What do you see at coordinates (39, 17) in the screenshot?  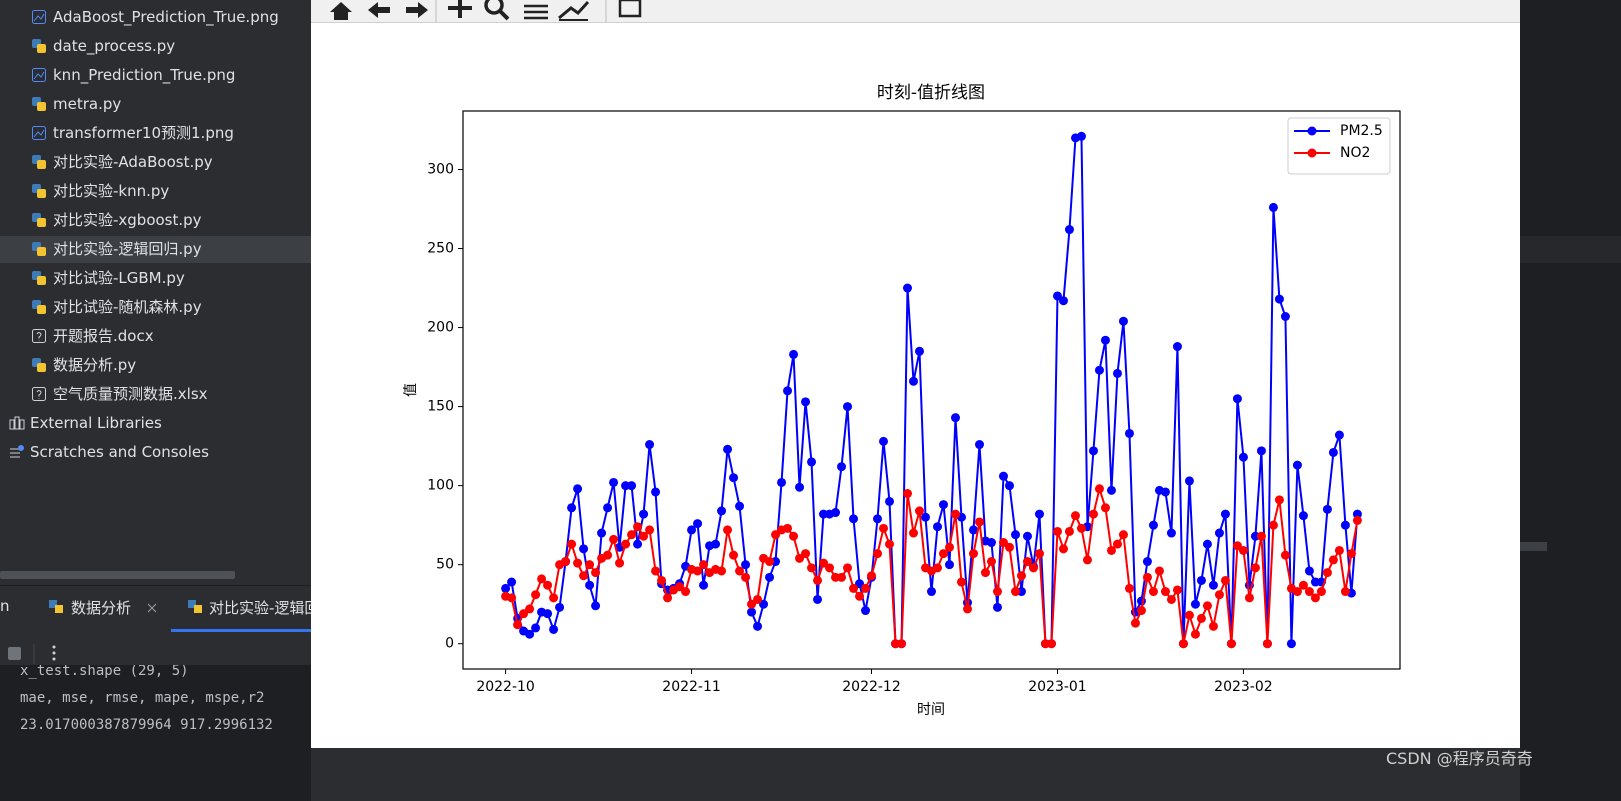 I see `image-icon-mark` at bounding box center [39, 17].